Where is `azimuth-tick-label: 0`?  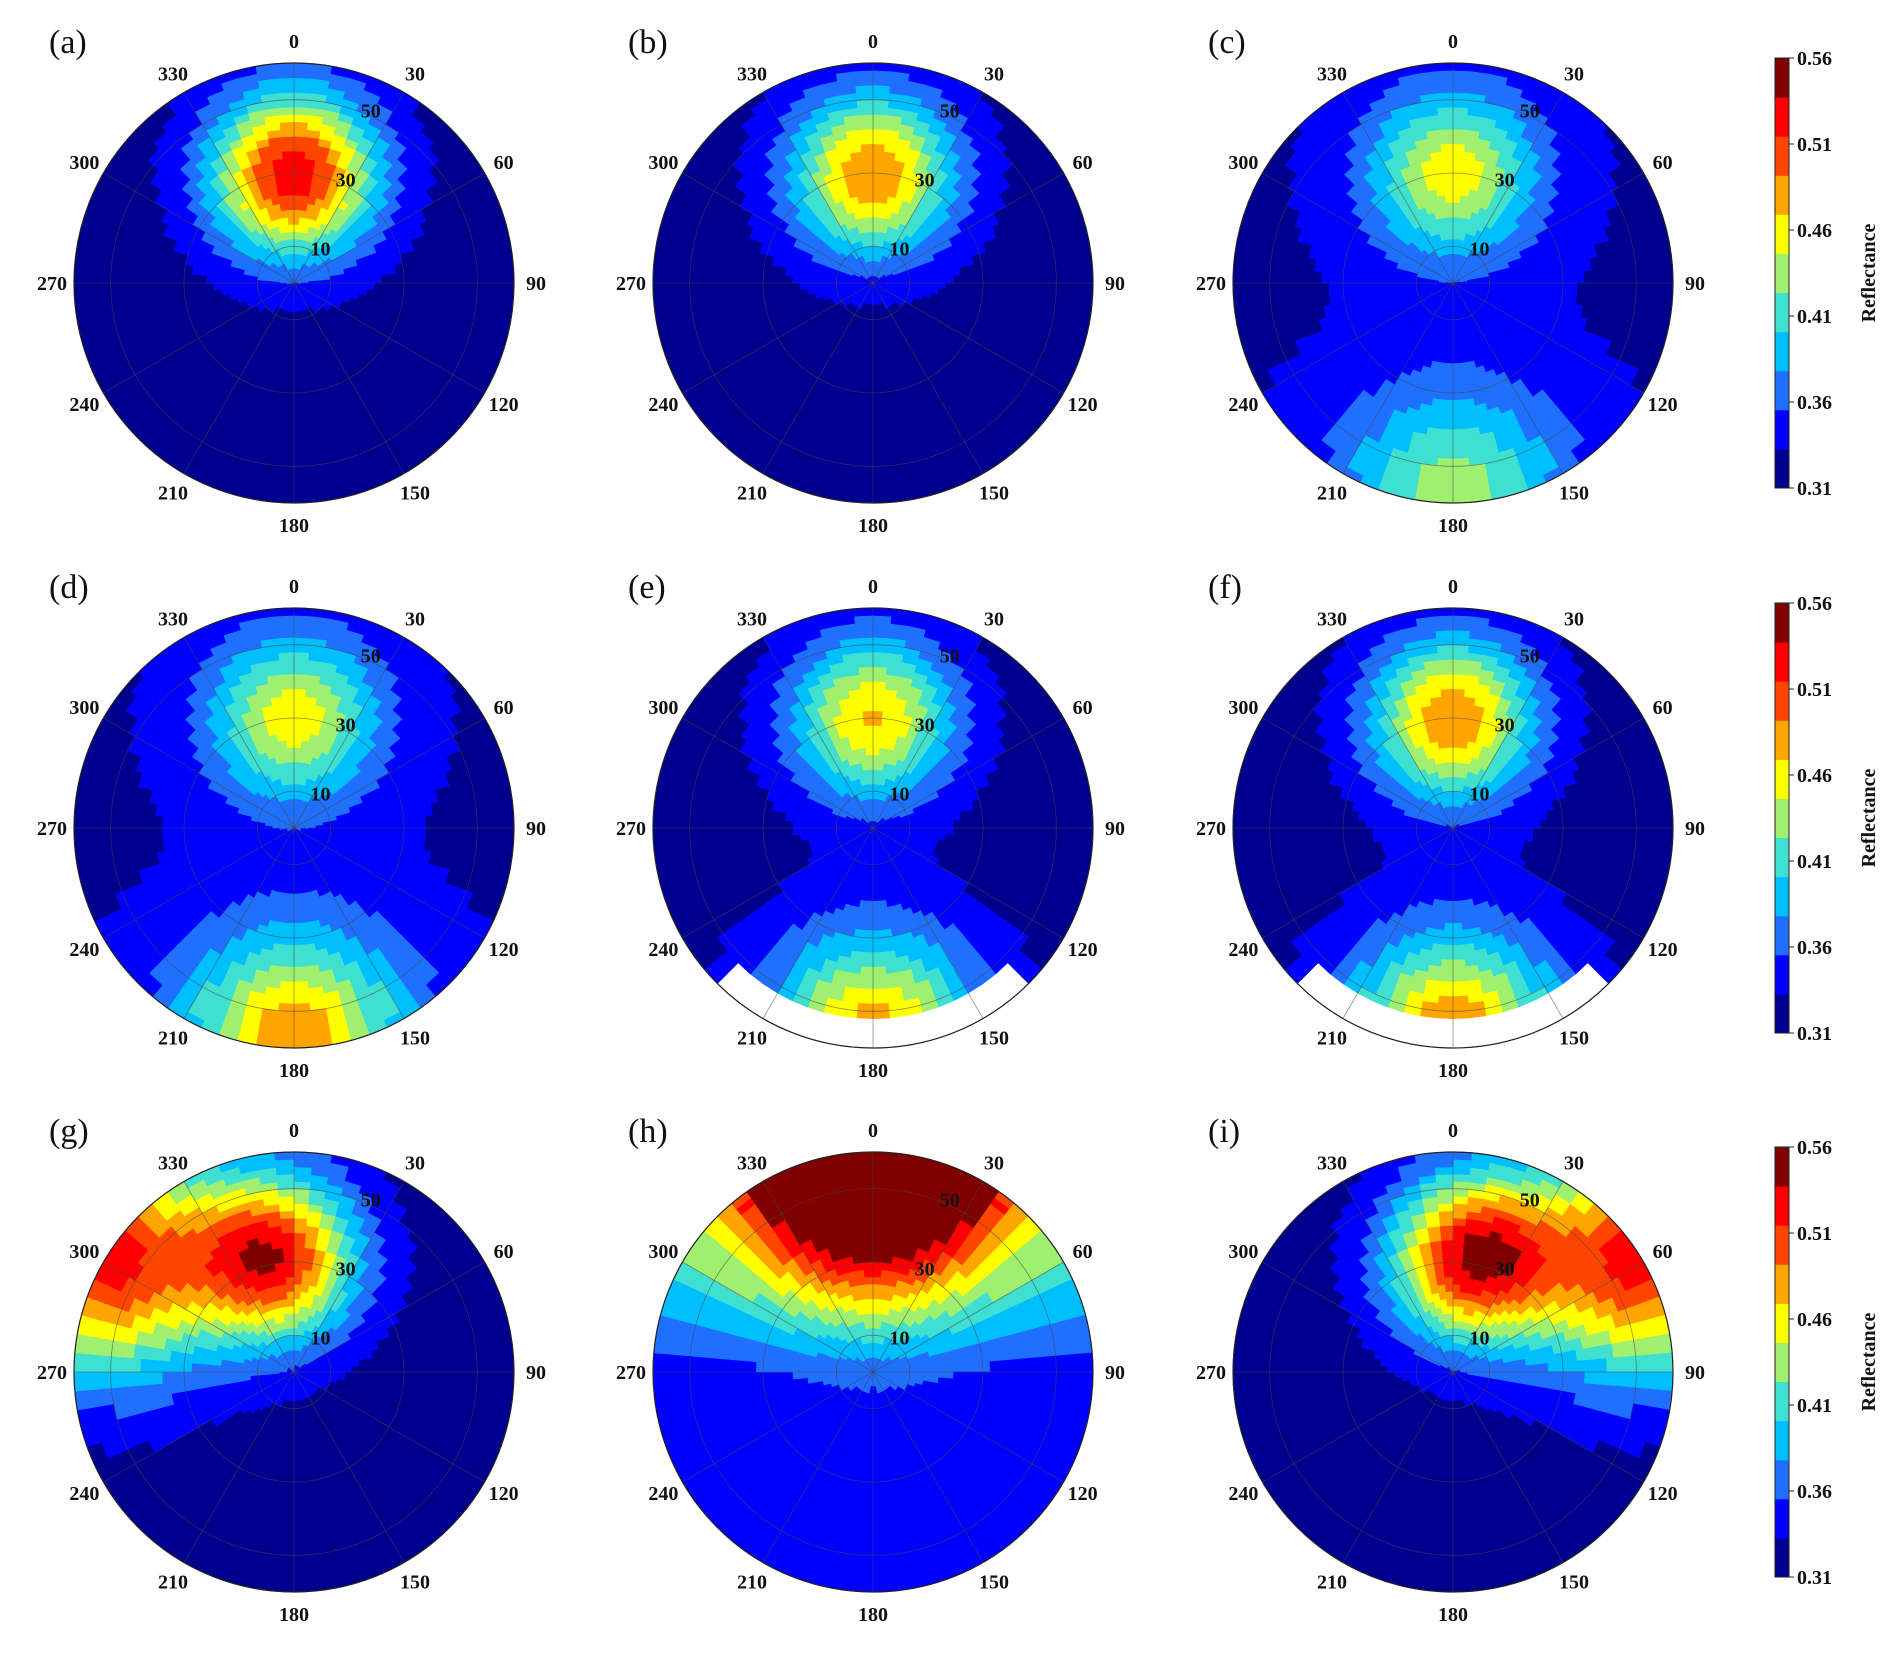
azimuth-tick-label: 0 is located at coordinates (294, 42).